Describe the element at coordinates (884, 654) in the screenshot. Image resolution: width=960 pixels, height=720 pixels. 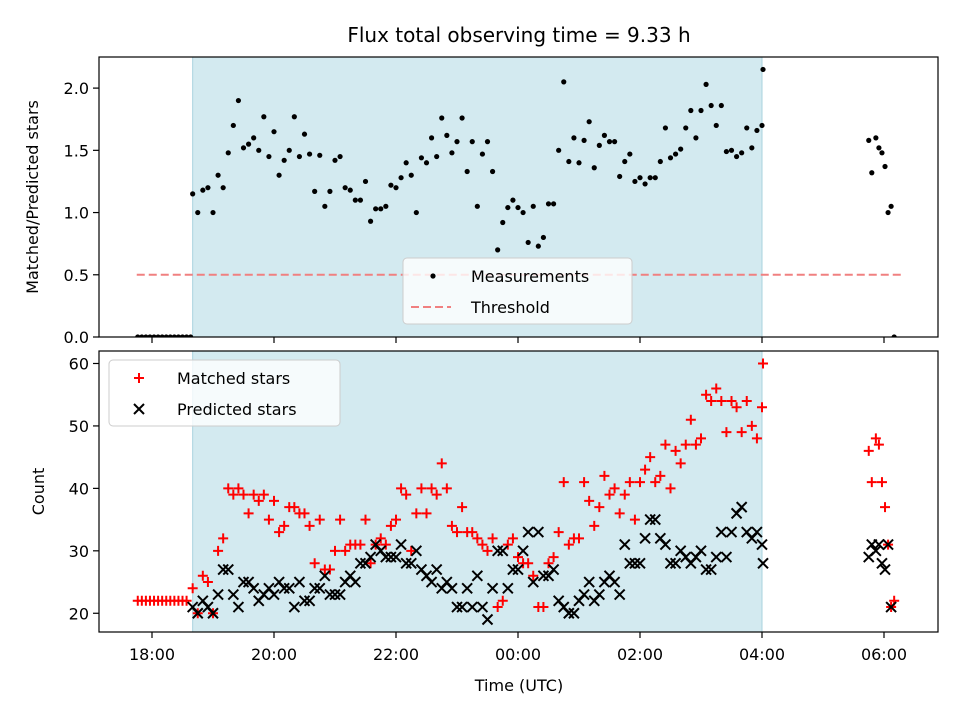
I see `x-tick-label: 06:00` at that location.